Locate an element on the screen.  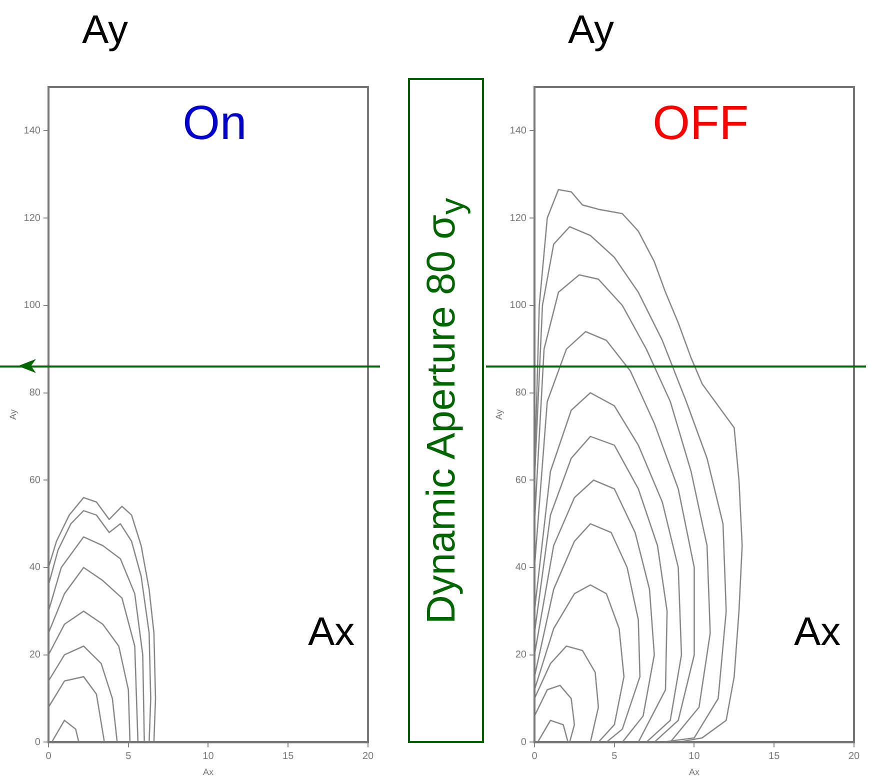
chart-title: On is located at coordinates (214, 123).